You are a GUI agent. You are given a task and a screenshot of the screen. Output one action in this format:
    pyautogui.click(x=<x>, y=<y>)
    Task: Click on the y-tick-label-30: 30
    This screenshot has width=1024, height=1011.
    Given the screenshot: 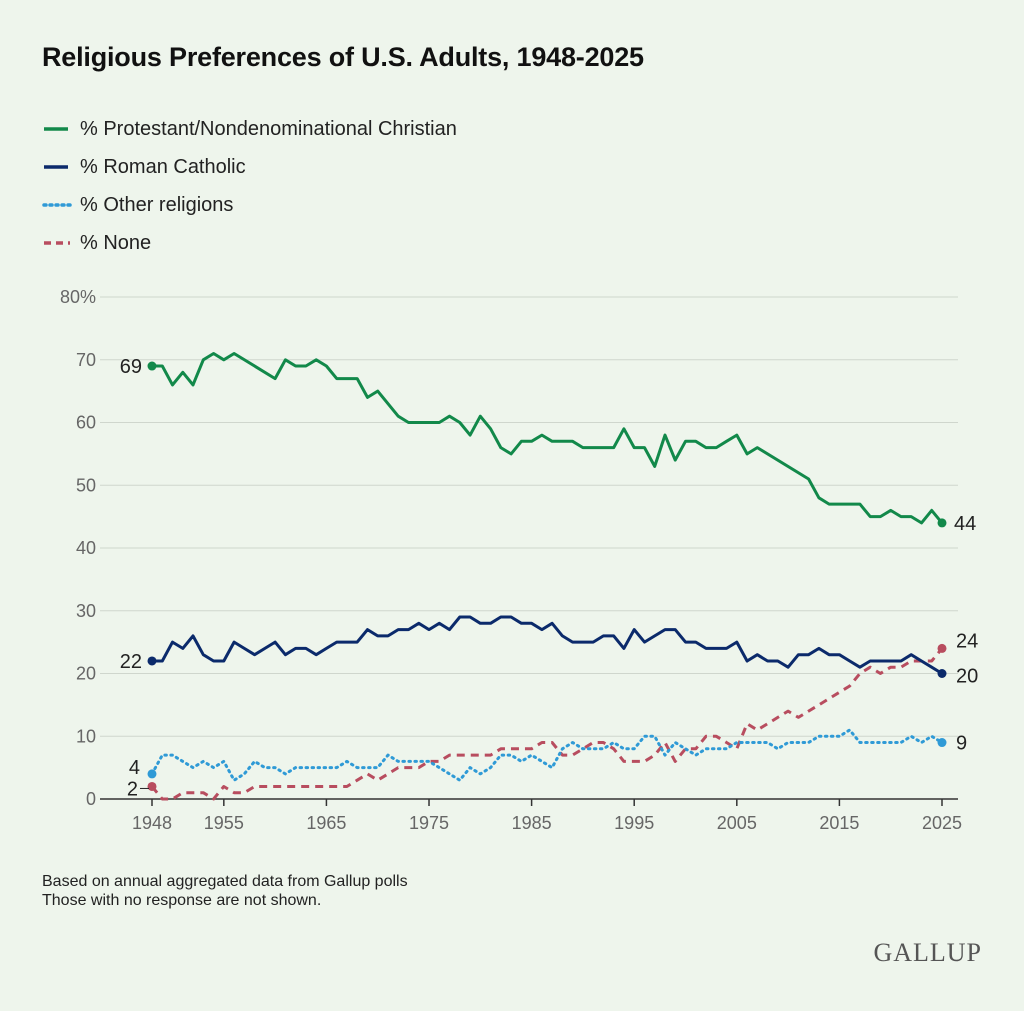 What is the action you would take?
    pyautogui.click(x=86, y=611)
    